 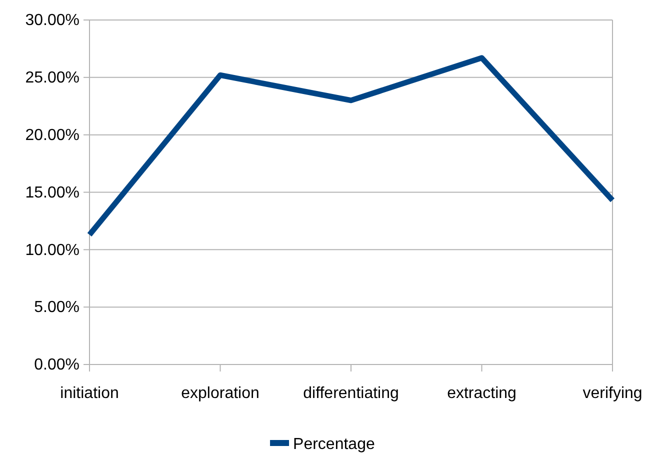 What do you see at coordinates (89, 393) in the screenshot?
I see `x-tick-label: initiation` at bounding box center [89, 393].